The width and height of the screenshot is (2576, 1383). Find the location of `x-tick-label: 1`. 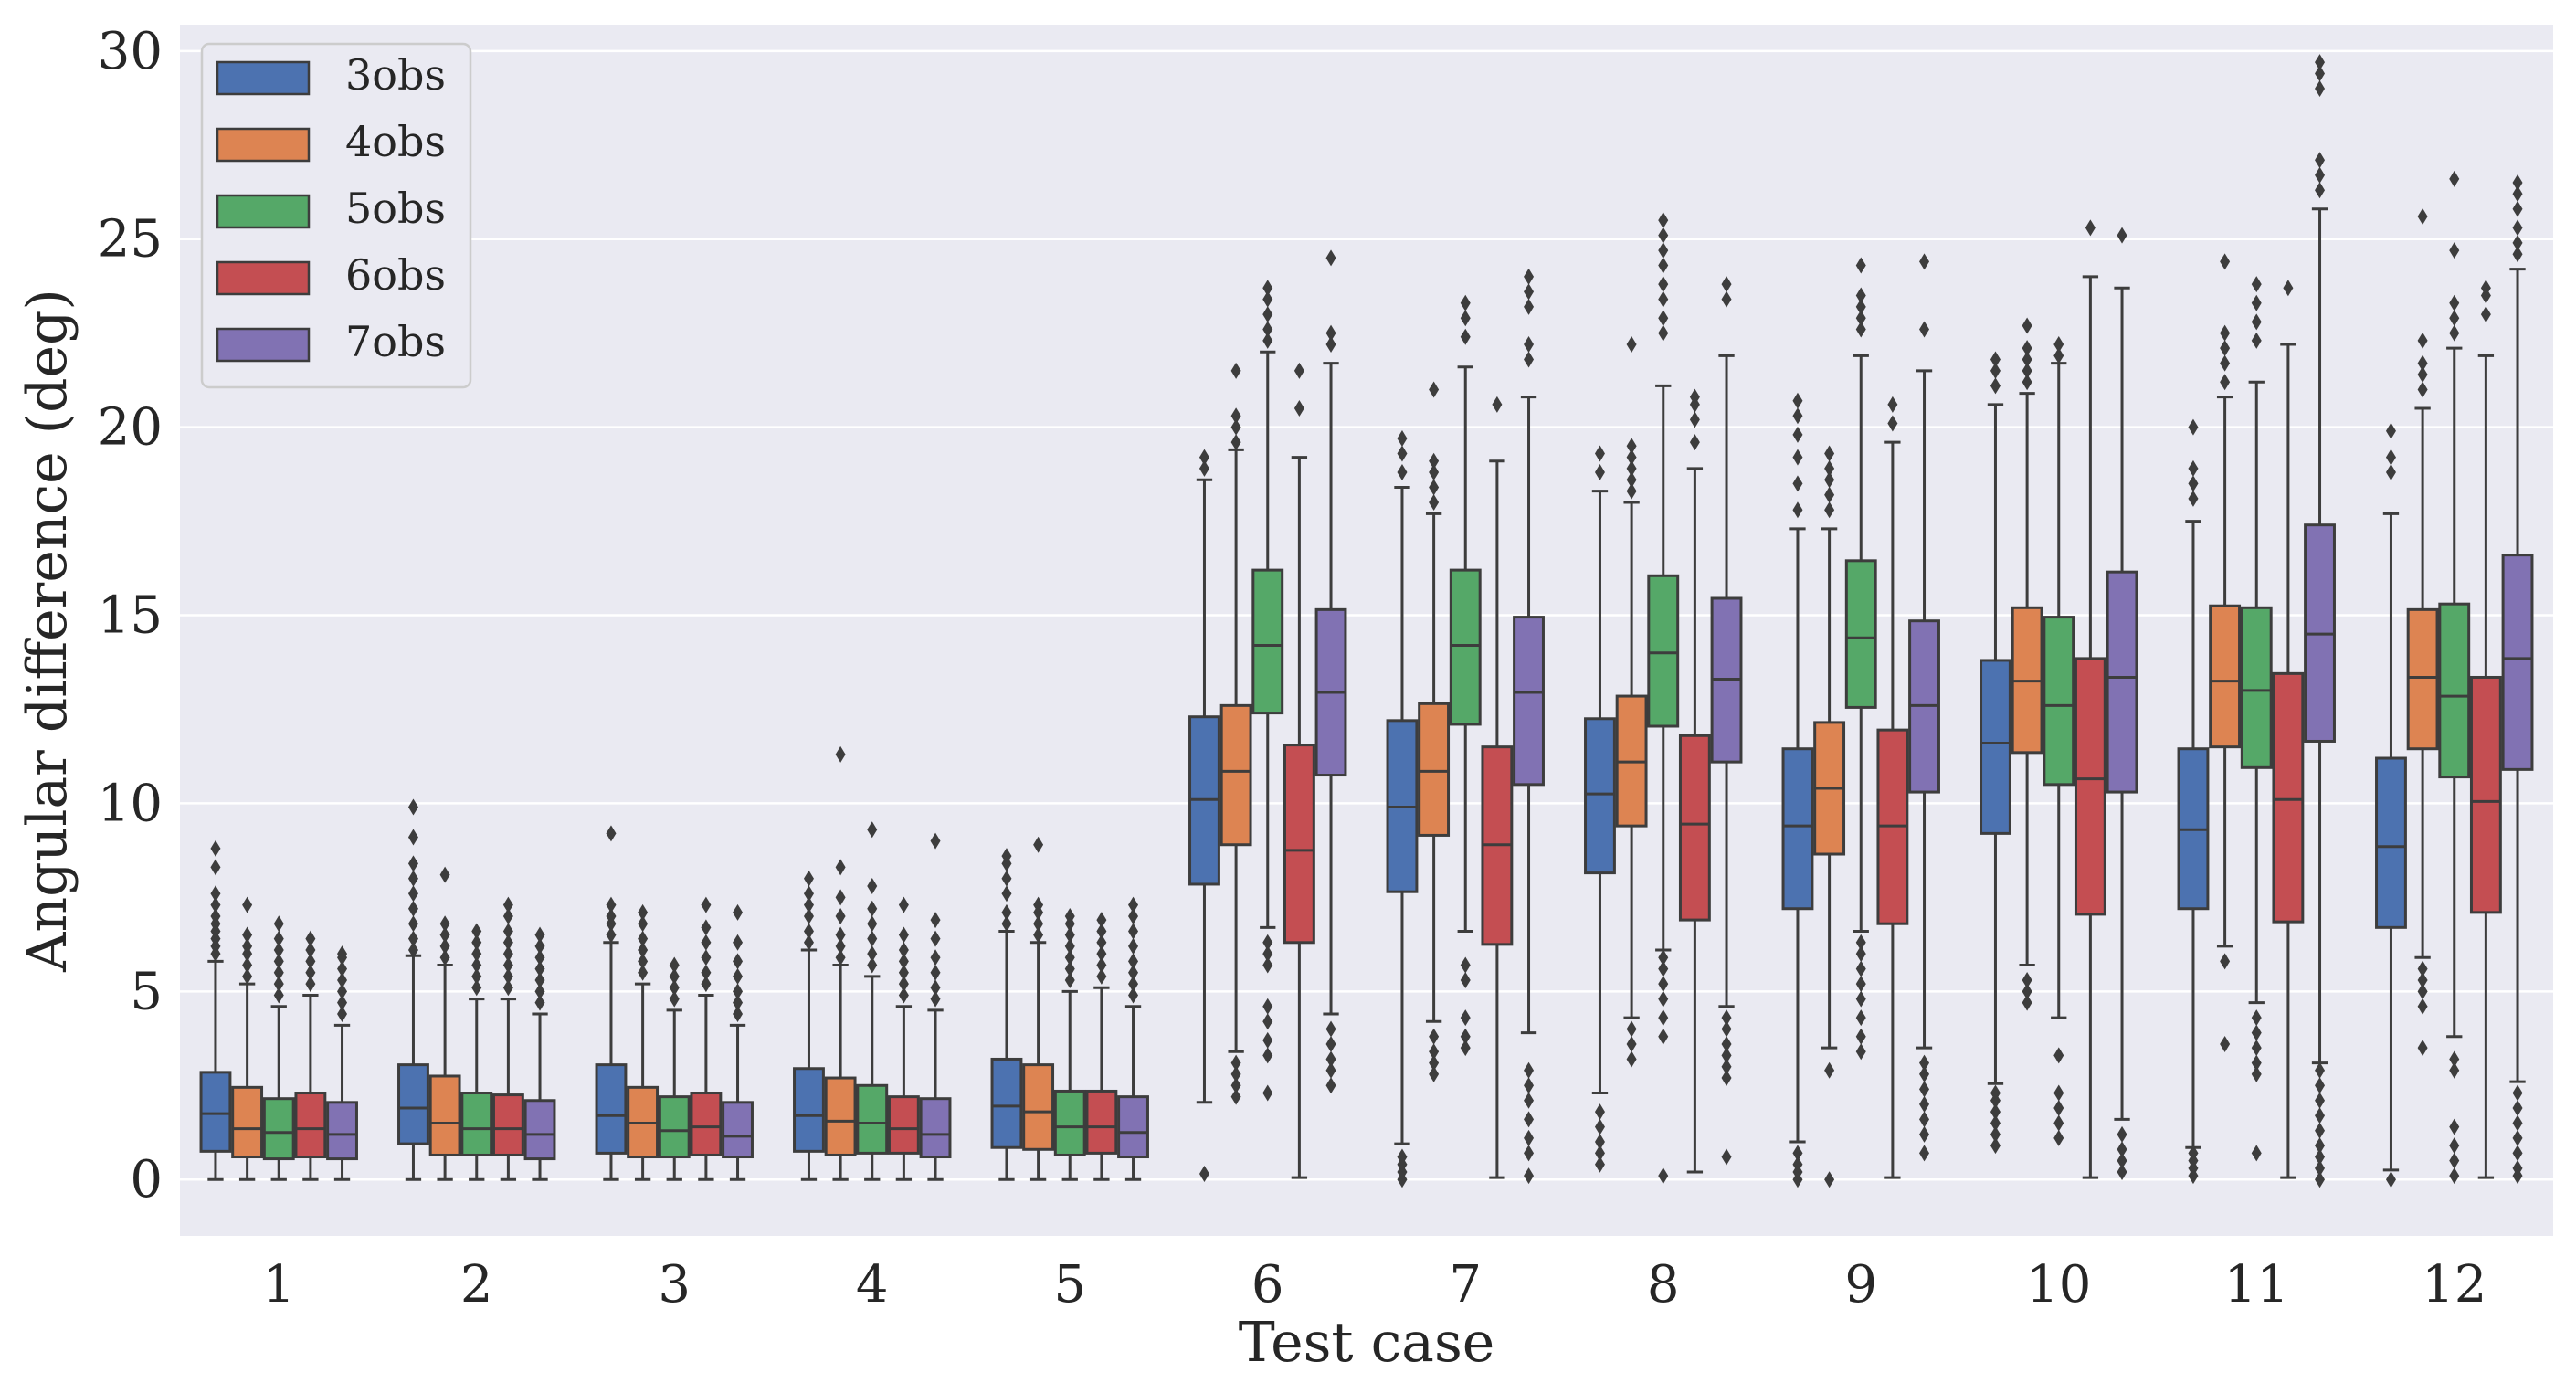

x-tick-label: 1 is located at coordinates (278, 1284).